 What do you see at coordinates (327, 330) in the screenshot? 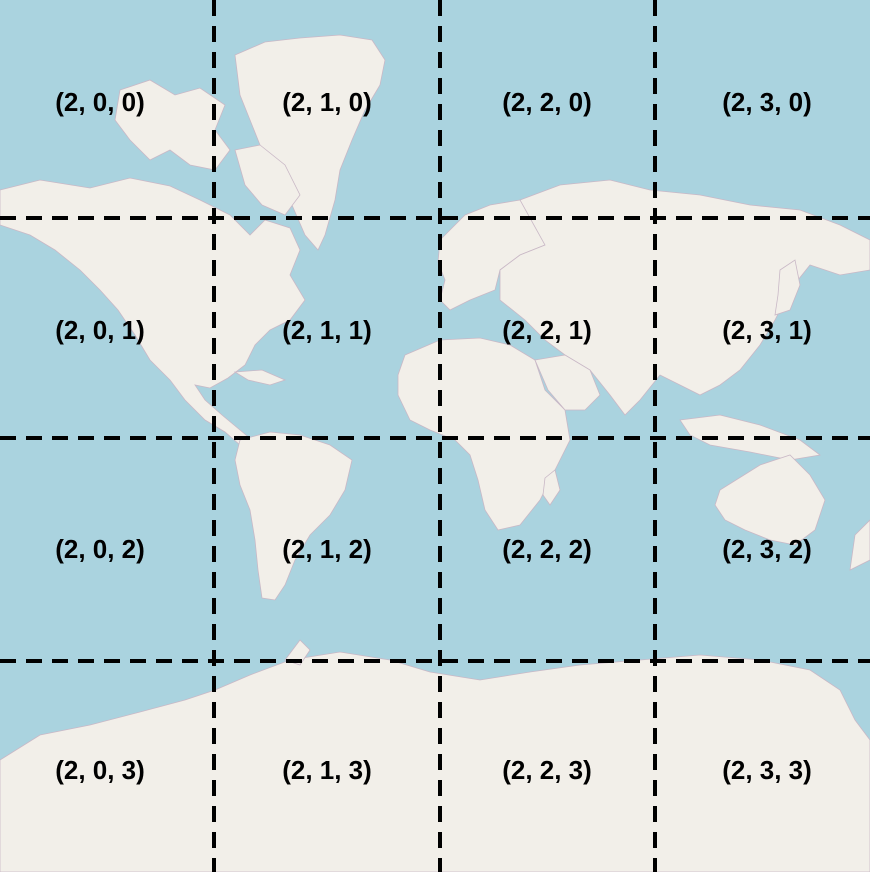
I see `tile-label: (2, 1, 1)` at bounding box center [327, 330].